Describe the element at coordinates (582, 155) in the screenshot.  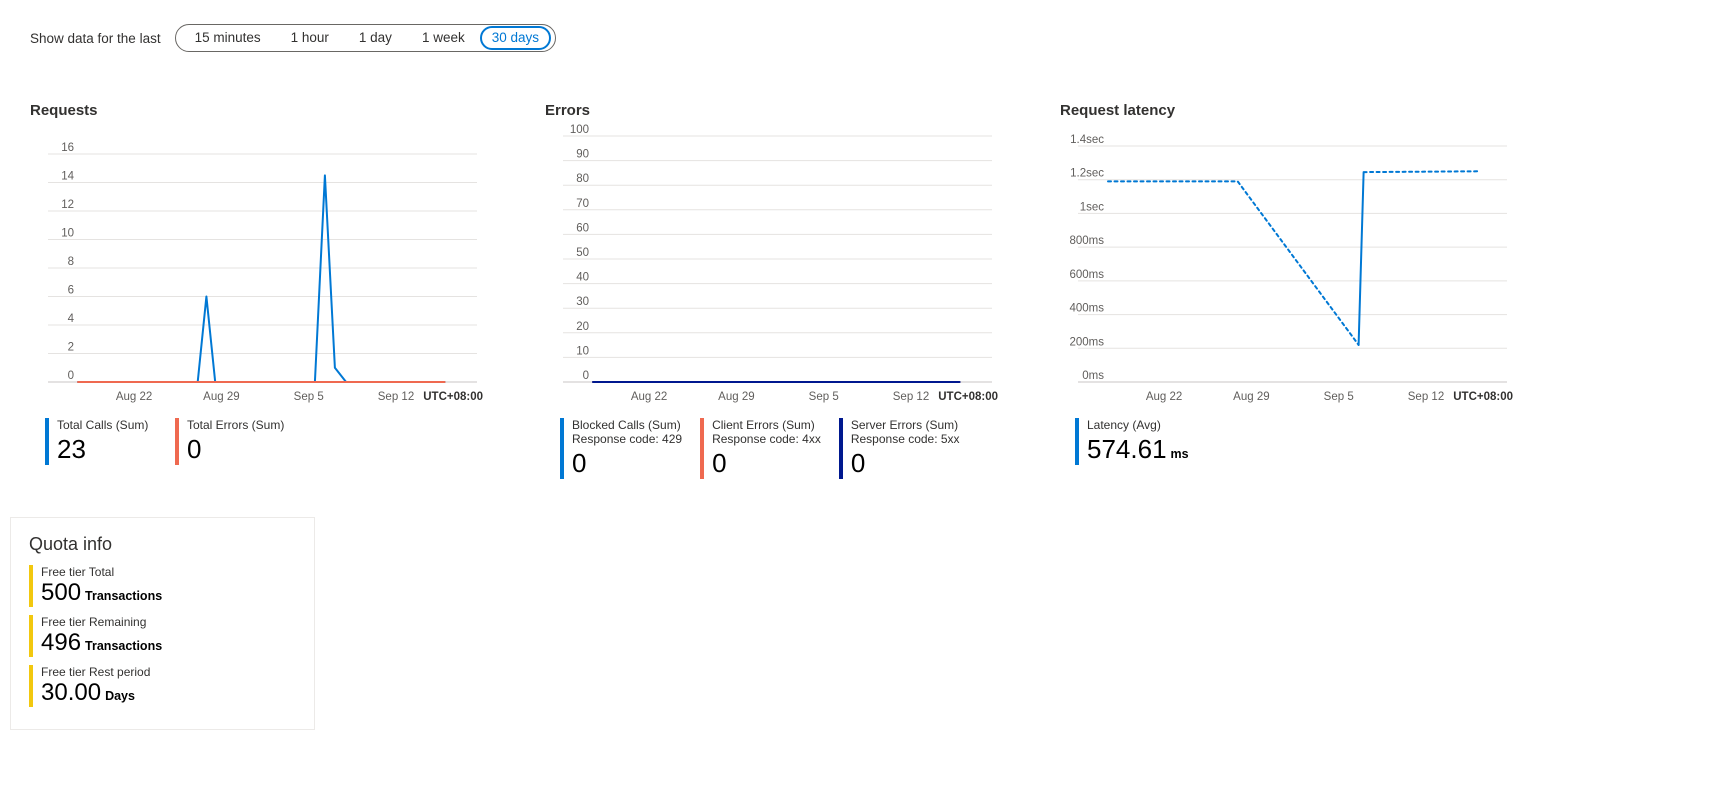
I see `svg-text: 90` at that location.